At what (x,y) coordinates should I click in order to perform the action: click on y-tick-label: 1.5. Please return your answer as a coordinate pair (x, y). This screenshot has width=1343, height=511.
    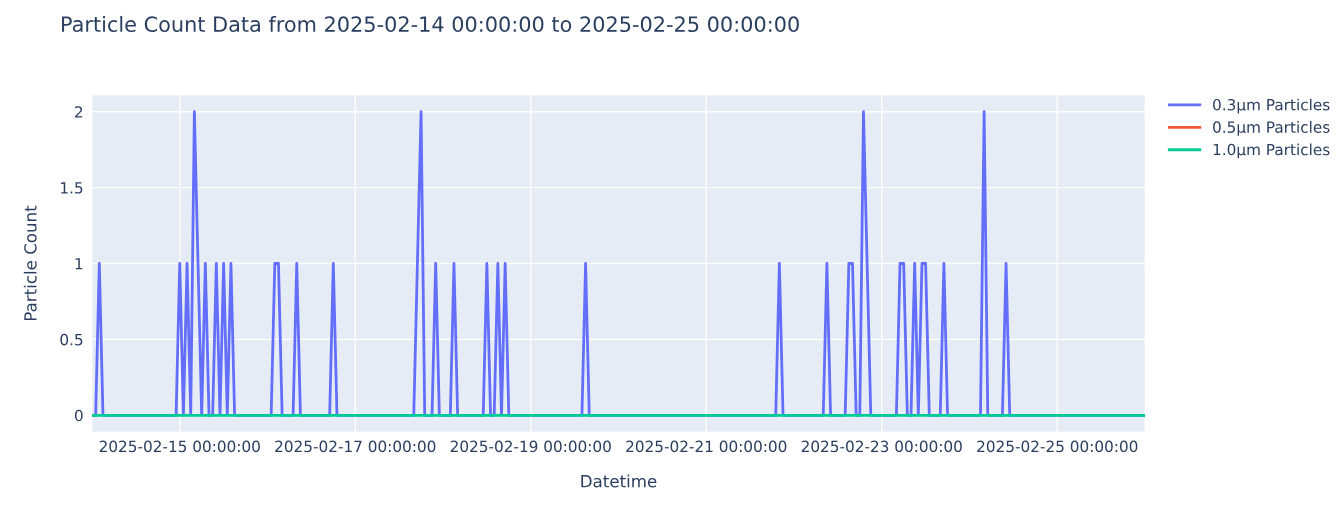
    Looking at the image, I should click on (72, 188).